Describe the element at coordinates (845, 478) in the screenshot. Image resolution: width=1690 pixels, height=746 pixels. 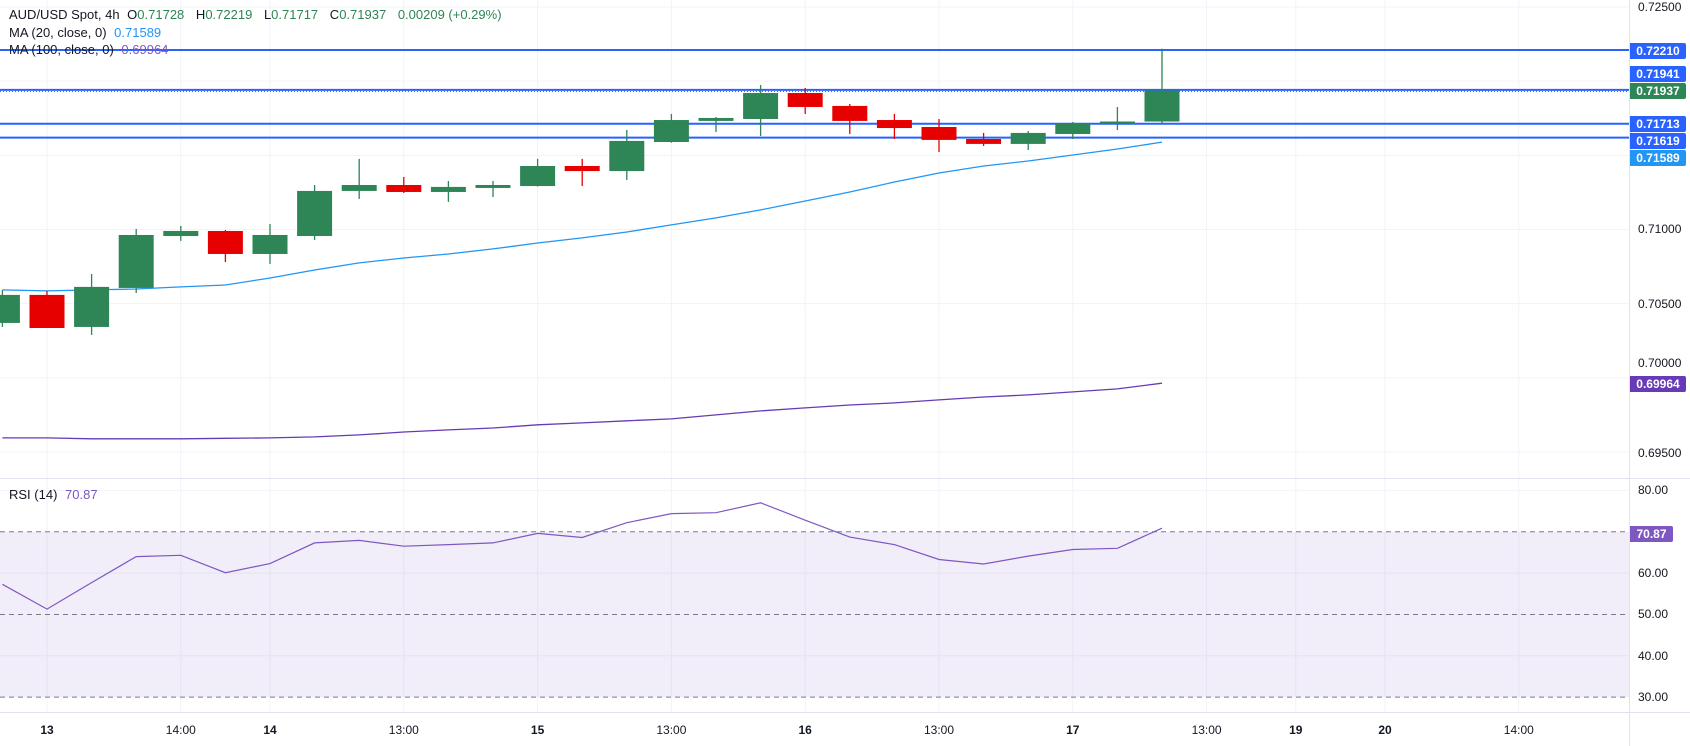
I see `pane-separator` at that location.